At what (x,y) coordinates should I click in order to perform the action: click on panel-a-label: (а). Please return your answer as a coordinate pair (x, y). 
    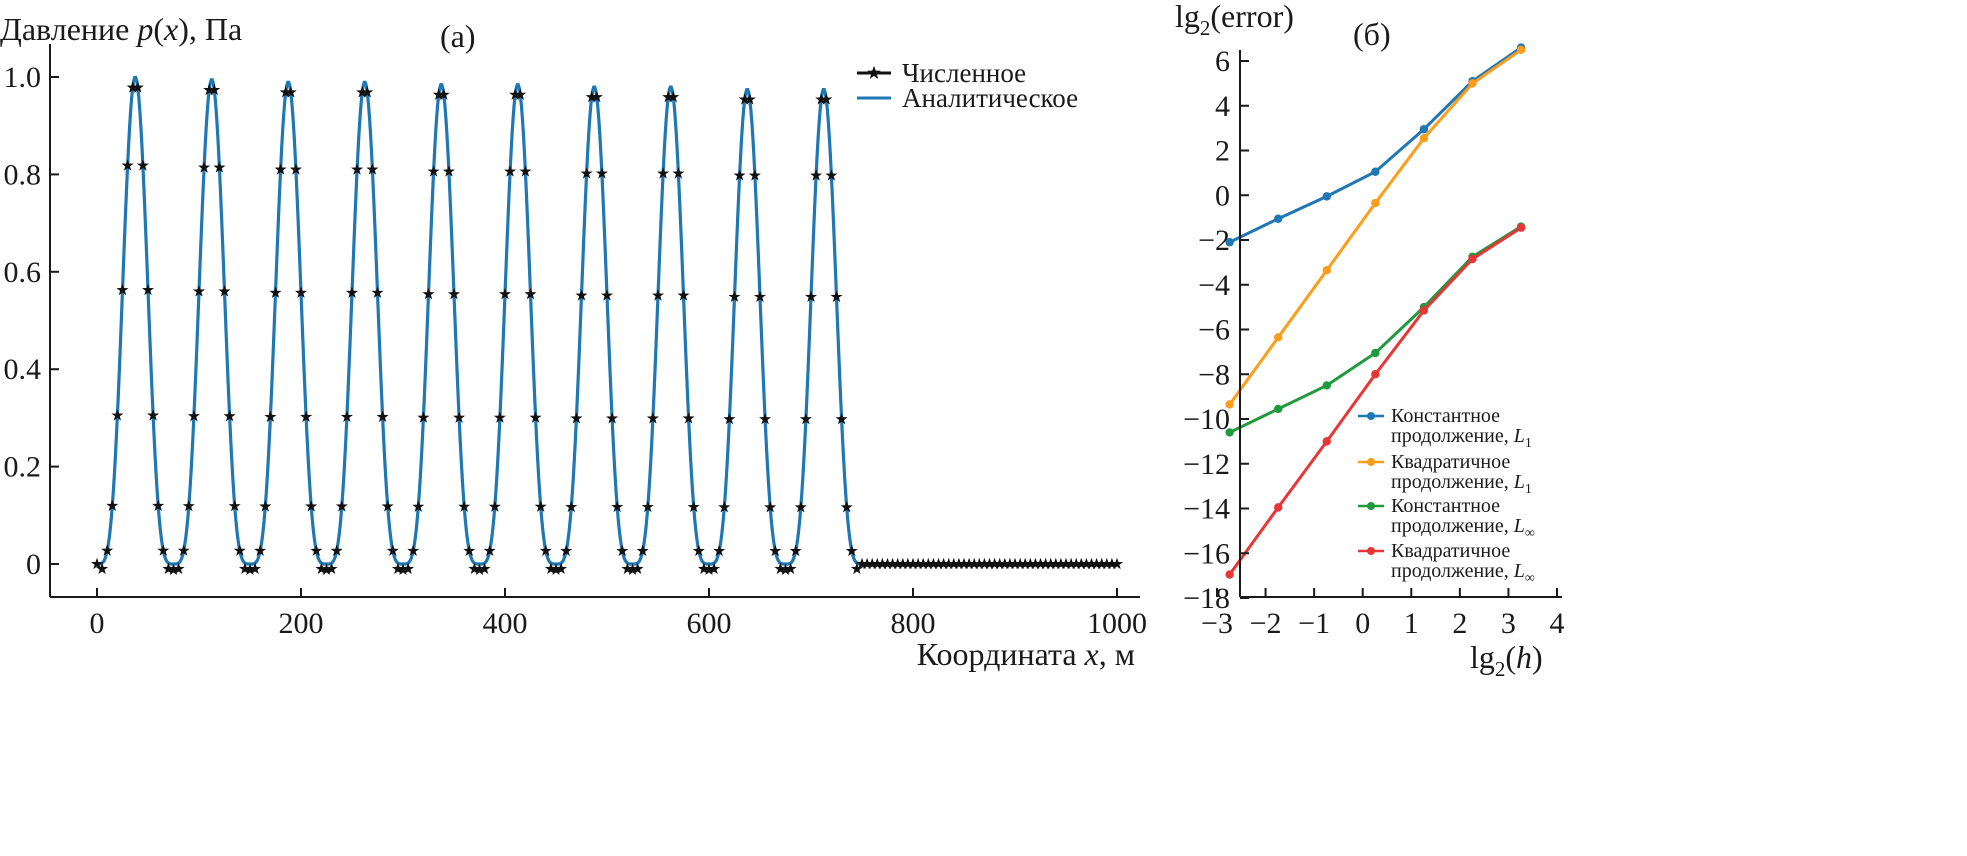
    Looking at the image, I should click on (458, 36).